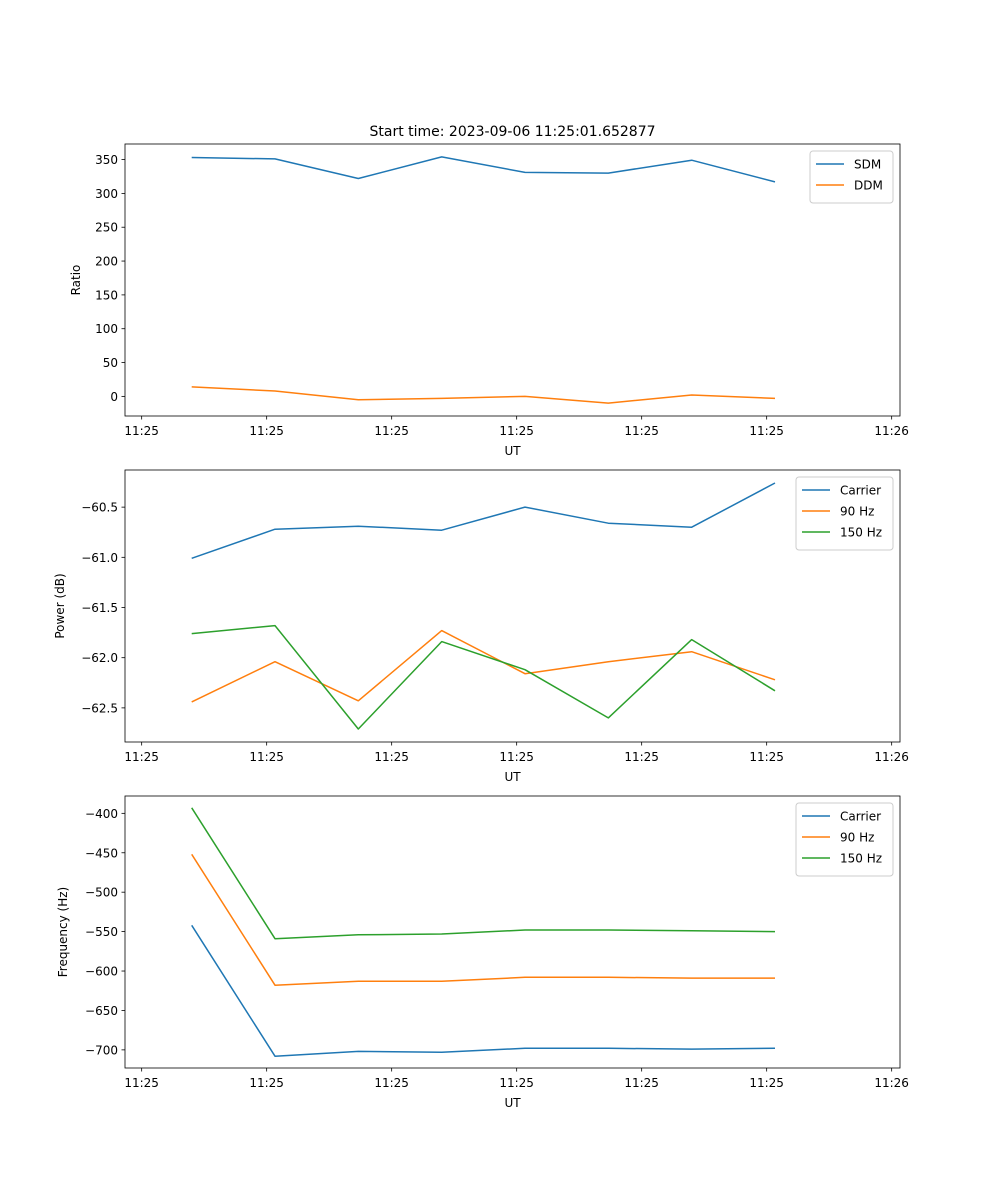  What do you see at coordinates (101, 1011) in the screenshot?
I see `y-tick-label: −650` at bounding box center [101, 1011].